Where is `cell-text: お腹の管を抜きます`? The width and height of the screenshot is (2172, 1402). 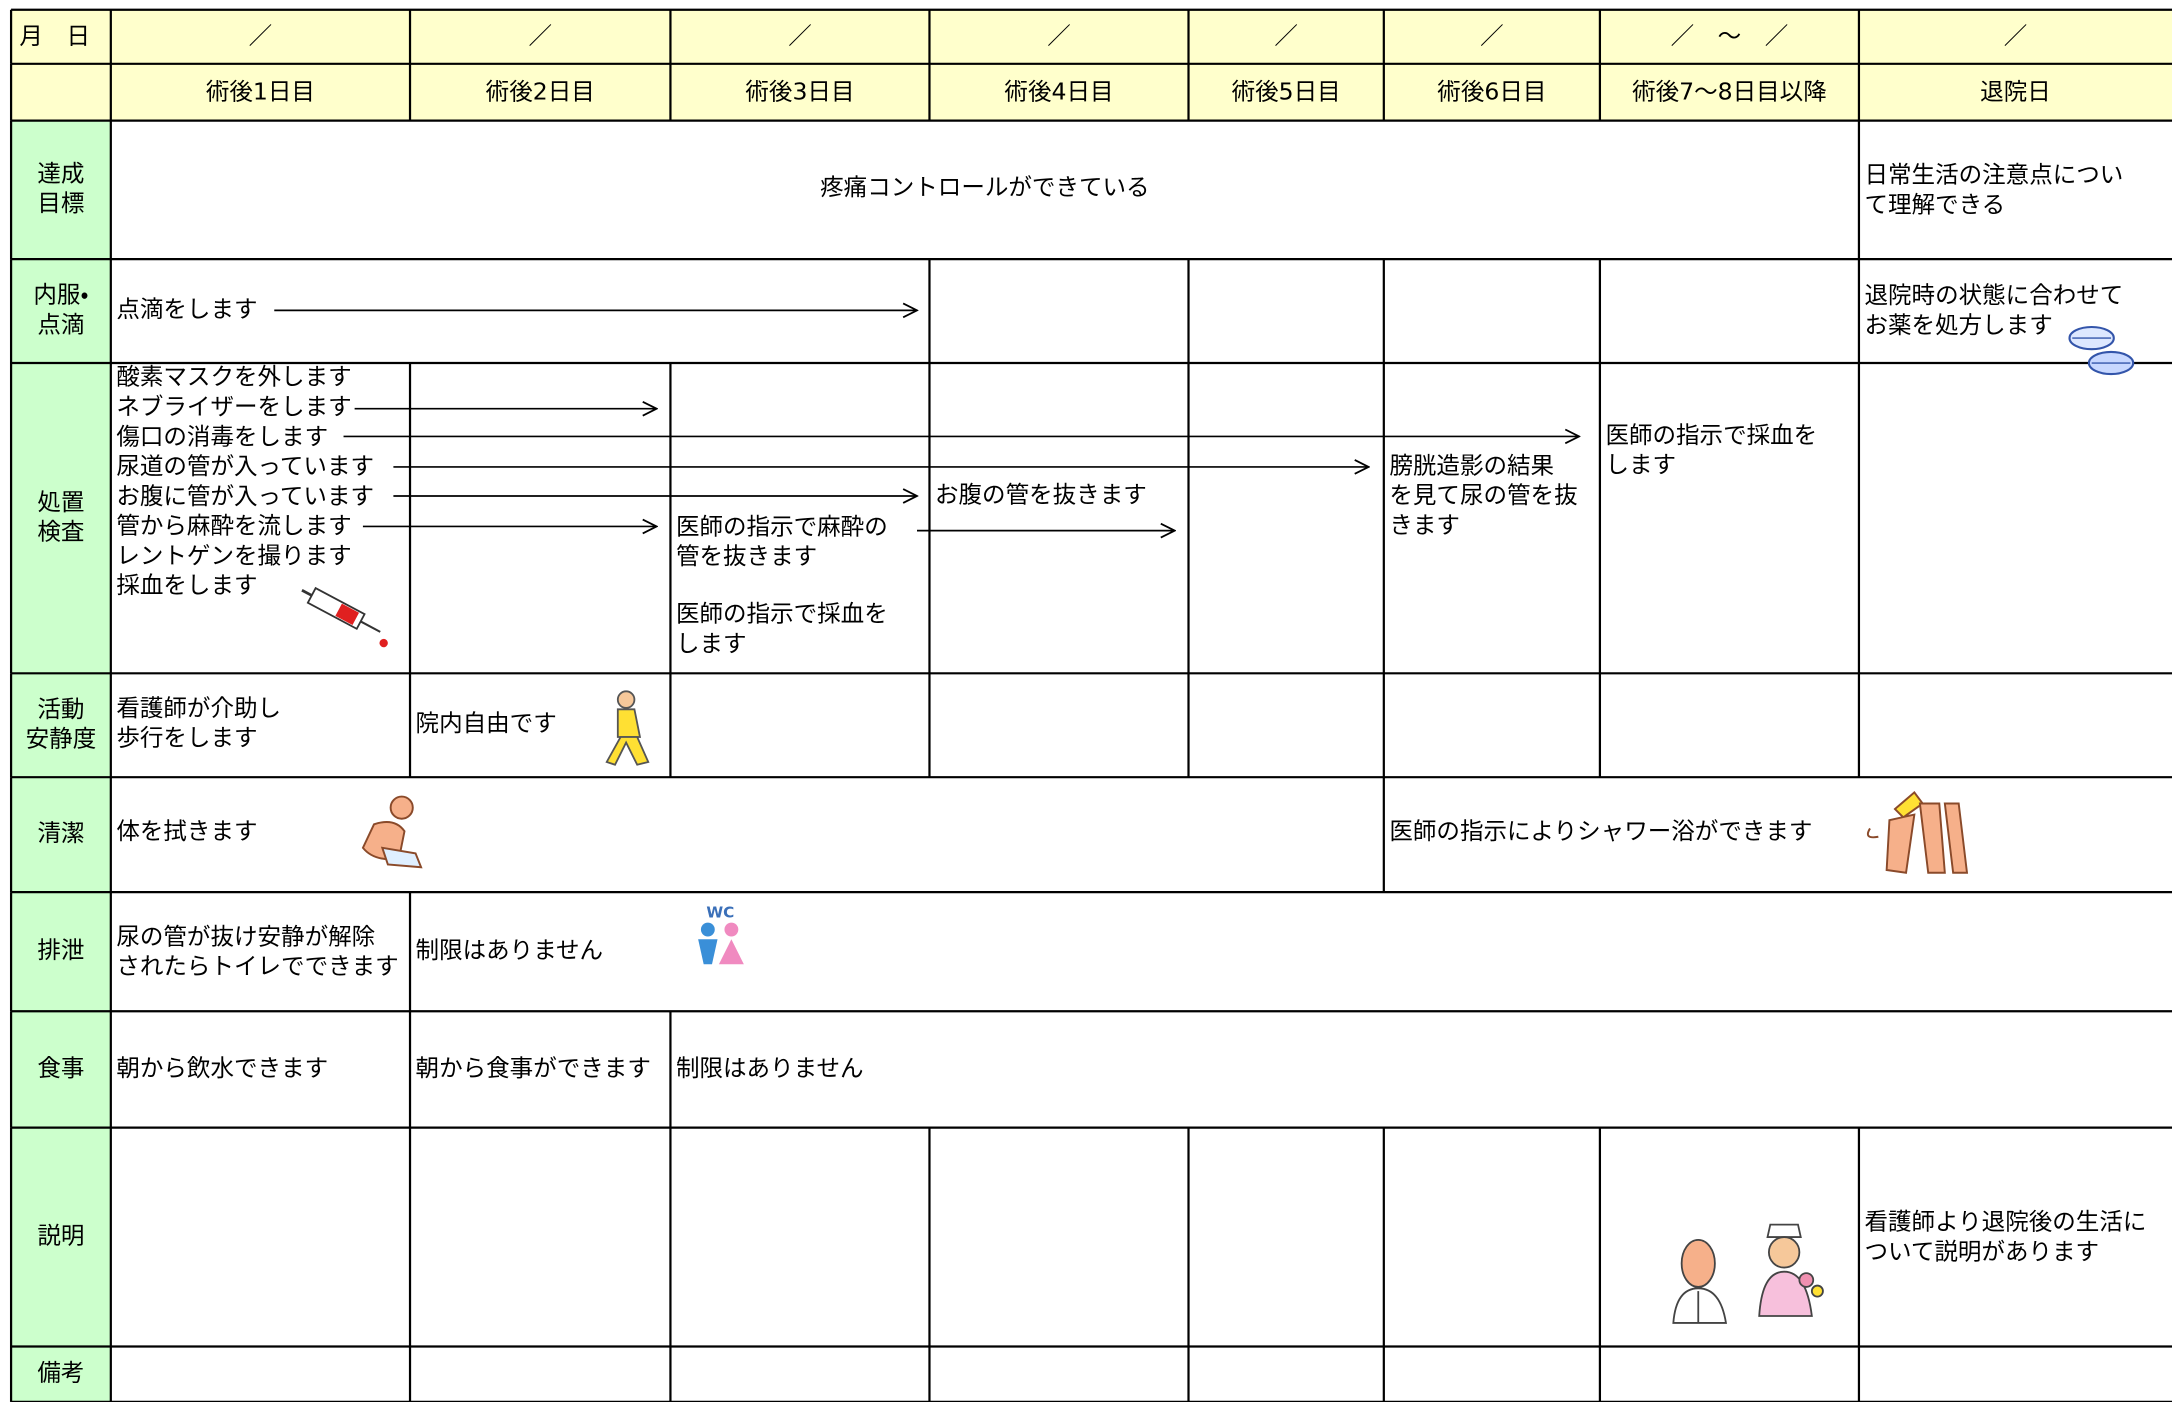 cell-text: お腹の管を抜きます is located at coordinates (1041, 494).